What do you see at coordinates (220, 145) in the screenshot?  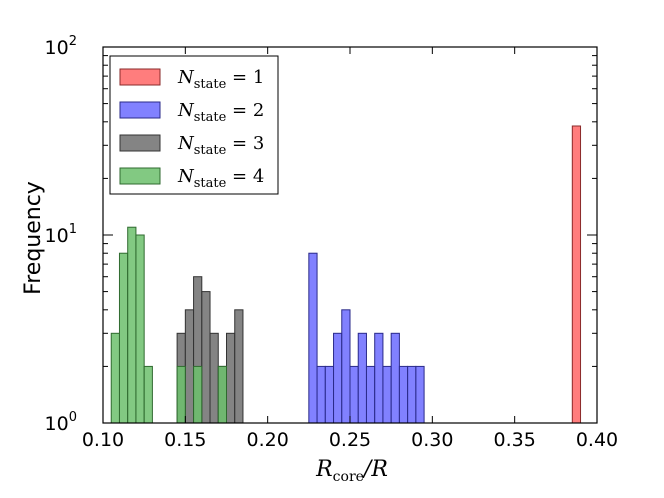 I see `legend-label-3: Nstate = 3` at bounding box center [220, 145].